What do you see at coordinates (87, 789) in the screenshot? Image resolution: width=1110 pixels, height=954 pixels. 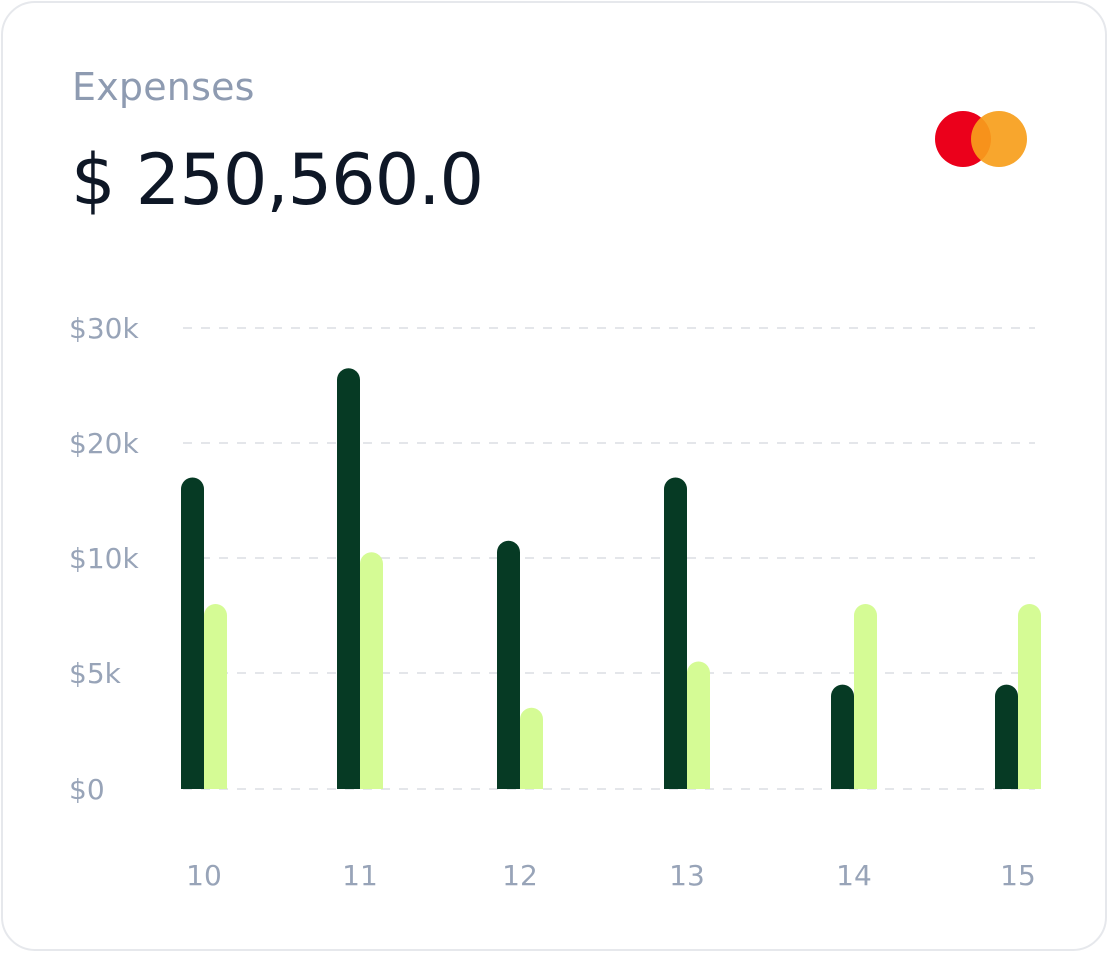 I see `y-tick-label: $0` at bounding box center [87, 789].